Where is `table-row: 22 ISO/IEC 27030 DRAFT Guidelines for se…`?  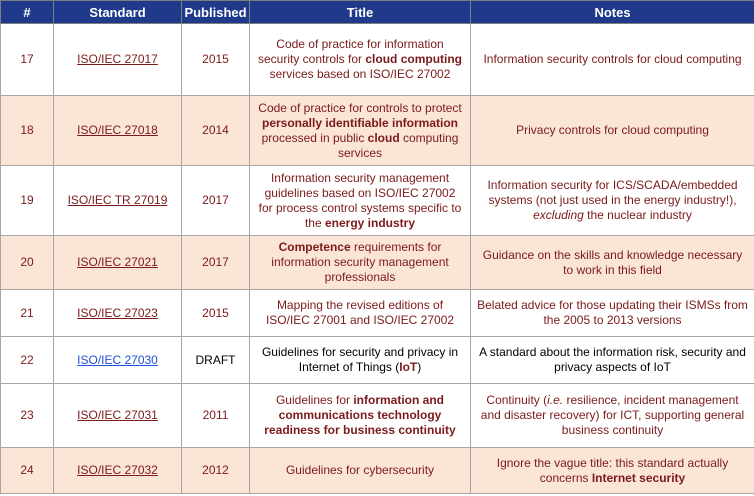 table-row: 22 ISO/IEC 27030 DRAFT Guidelines for se… is located at coordinates (377, 360).